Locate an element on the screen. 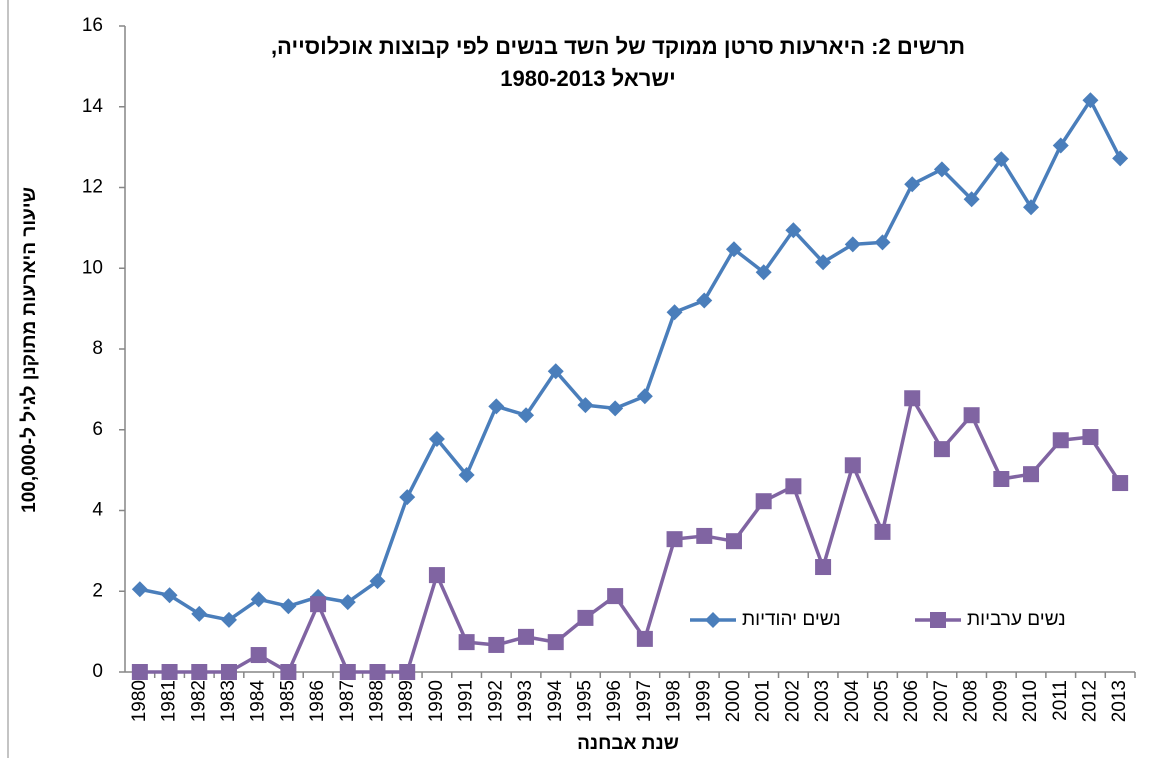  x-tick-label: 1983 is located at coordinates (228, 701).